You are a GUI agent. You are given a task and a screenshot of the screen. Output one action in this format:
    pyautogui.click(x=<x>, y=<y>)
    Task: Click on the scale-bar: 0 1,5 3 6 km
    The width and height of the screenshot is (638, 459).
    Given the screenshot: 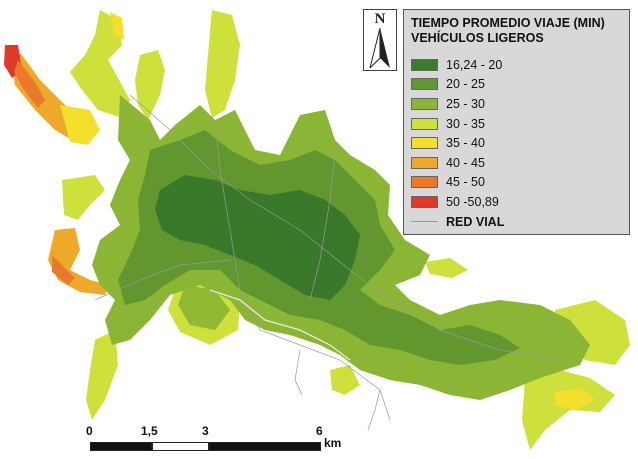 What is the action you would take?
    pyautogui.click(x=217, y=439)
    